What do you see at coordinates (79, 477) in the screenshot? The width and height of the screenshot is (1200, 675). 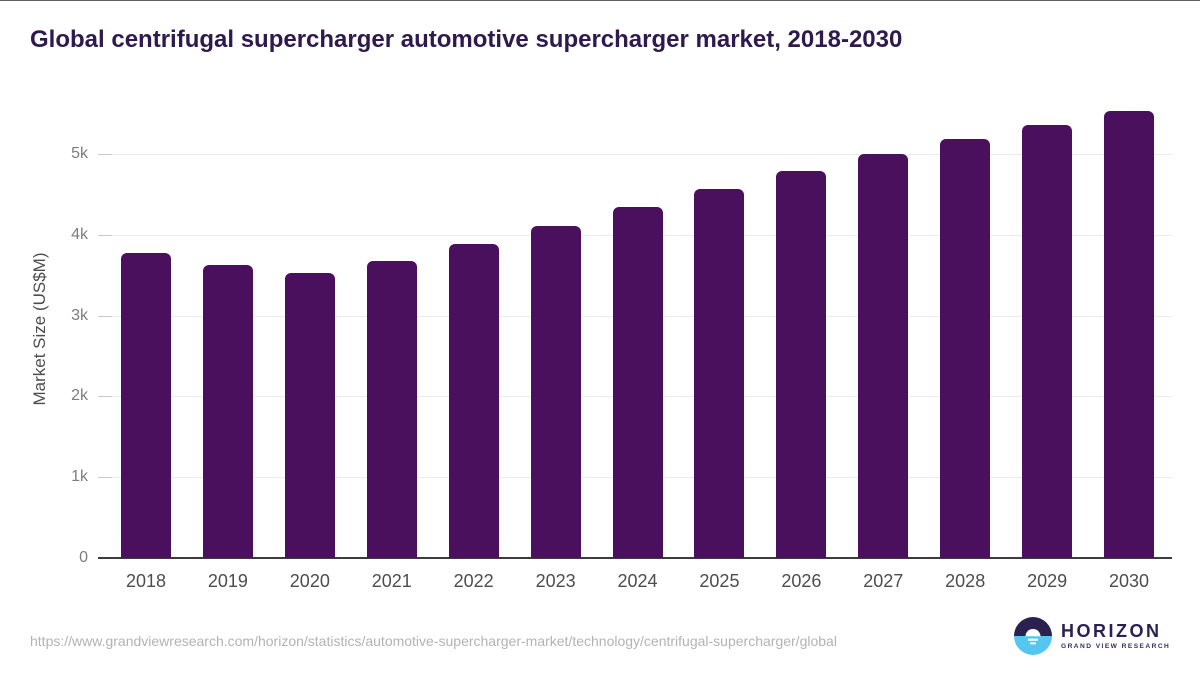 I see `y-tick-label-1k: 1k` at bounding box center [79, 477].